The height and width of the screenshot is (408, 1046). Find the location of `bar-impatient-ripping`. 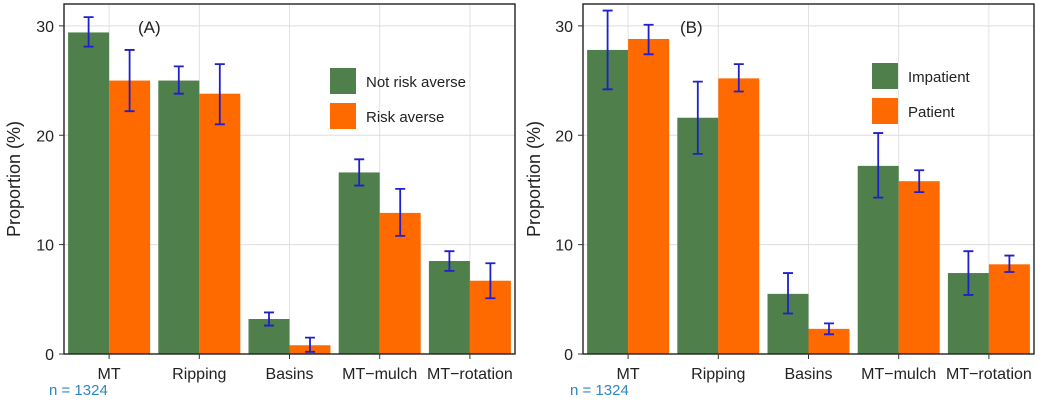

bar-impatient-ripping is located at coordinates (698, 235).